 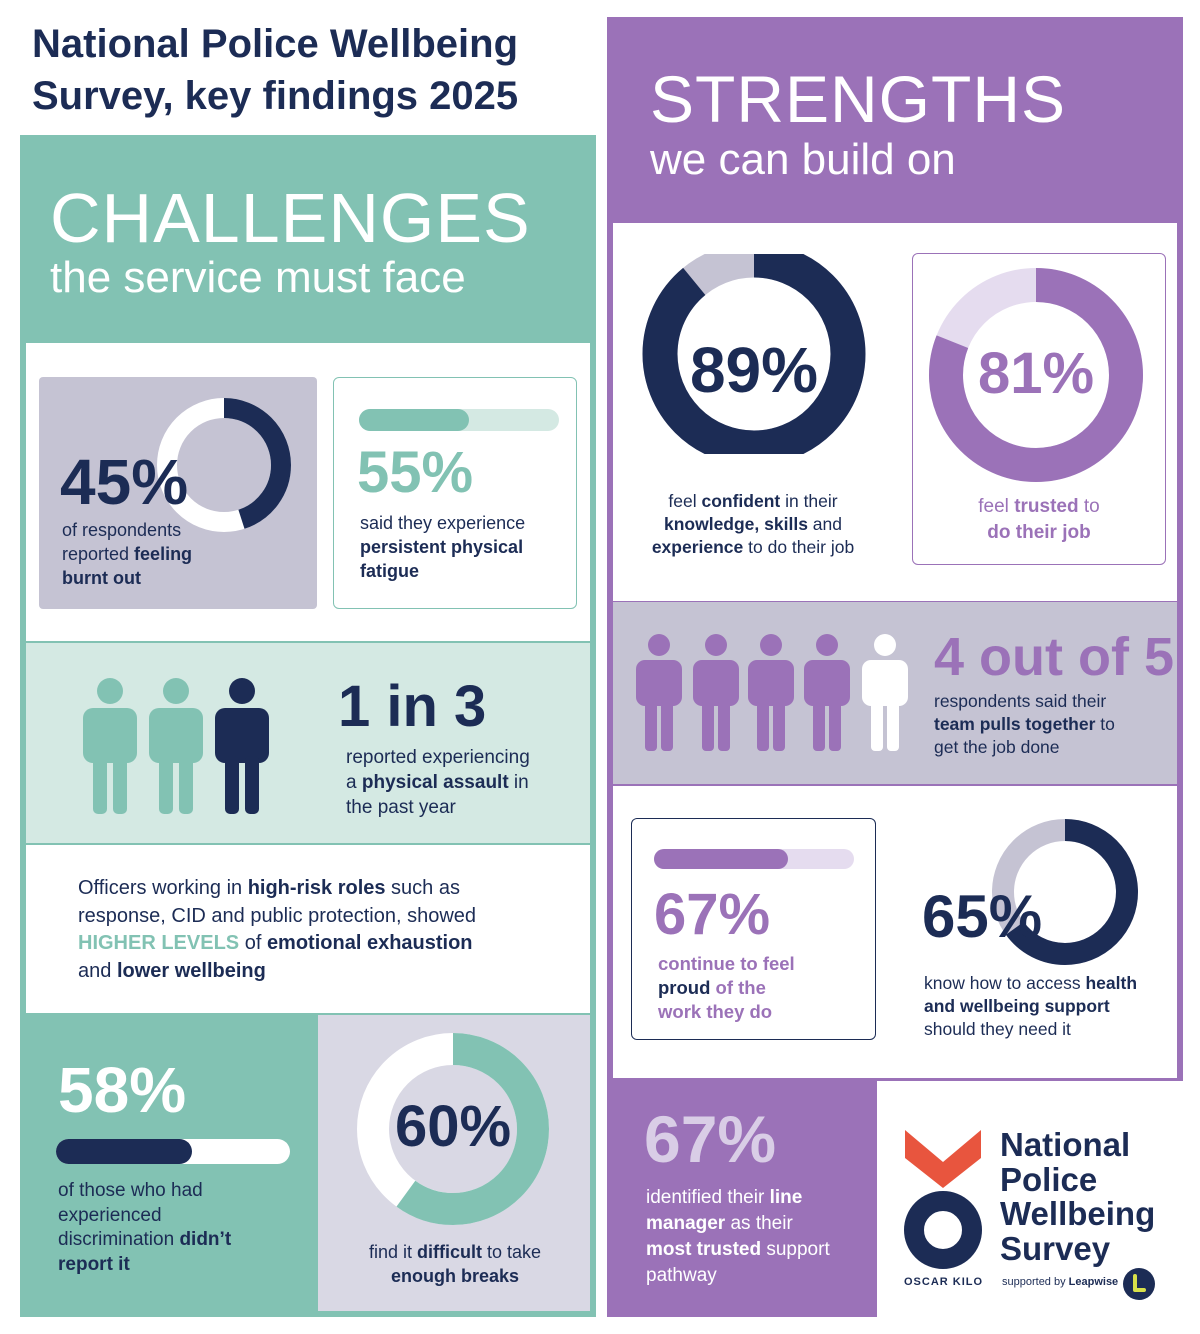 What do you see at coordinates (710, 1139) in the screenshot?
I see `manager-value: 67%` at bounding box center [710, 1139].